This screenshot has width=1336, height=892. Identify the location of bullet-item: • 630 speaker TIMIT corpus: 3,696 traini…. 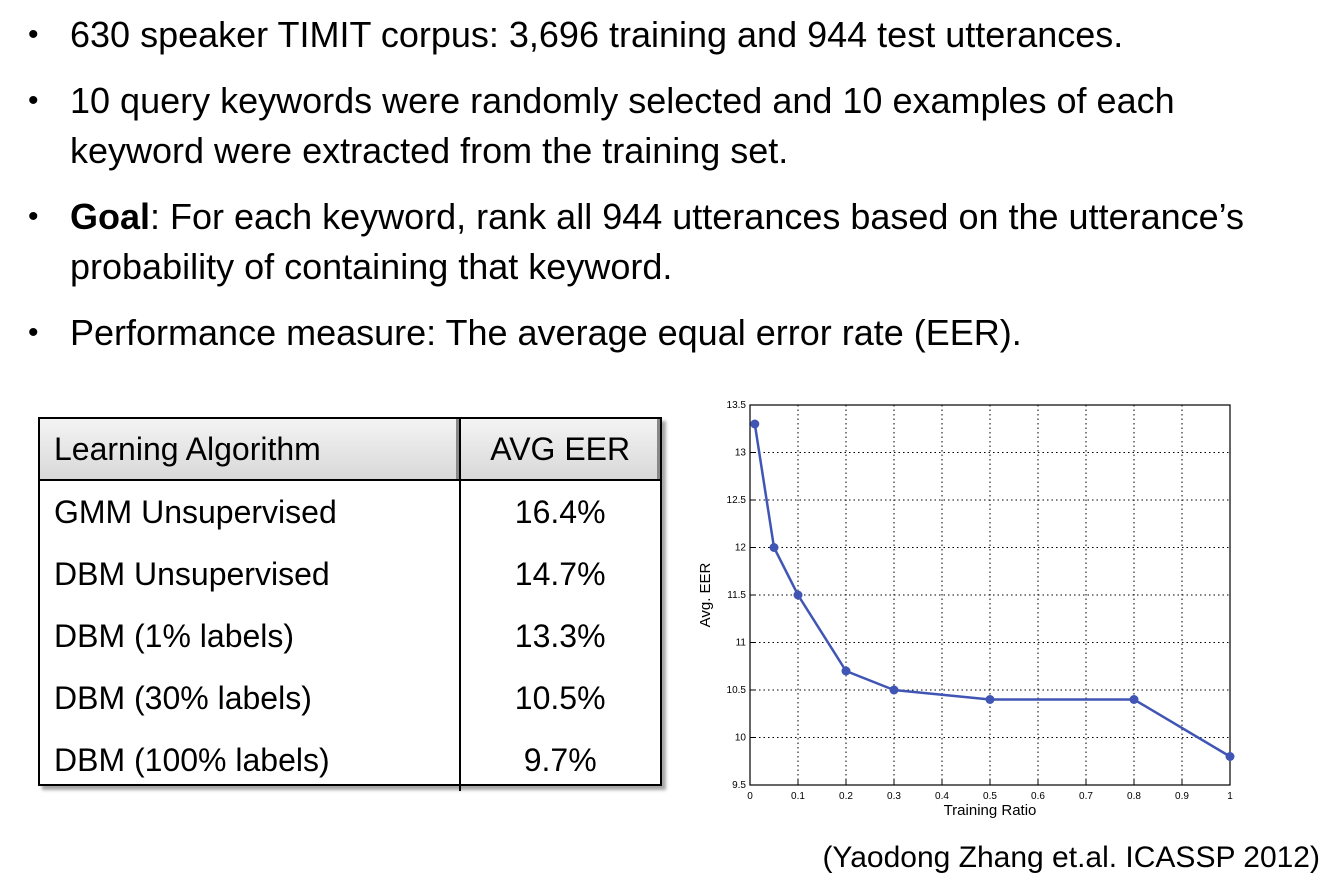
(669, 35).